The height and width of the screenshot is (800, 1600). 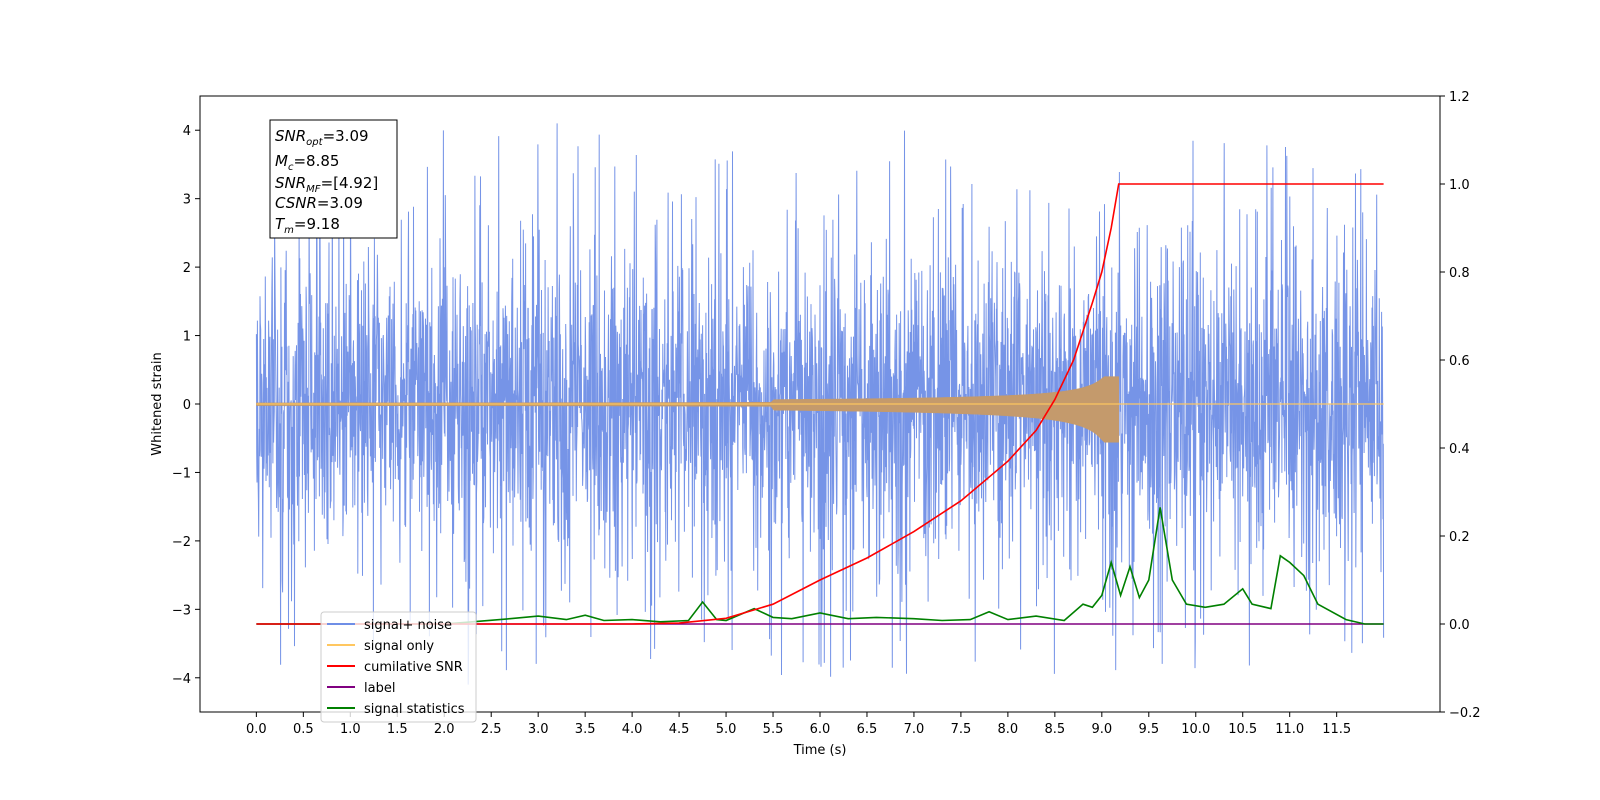 What do you see at coordinates (679, 729) in the screenshot?
I see `x-tick-label: 4.5` at bounding box center [679, 729].